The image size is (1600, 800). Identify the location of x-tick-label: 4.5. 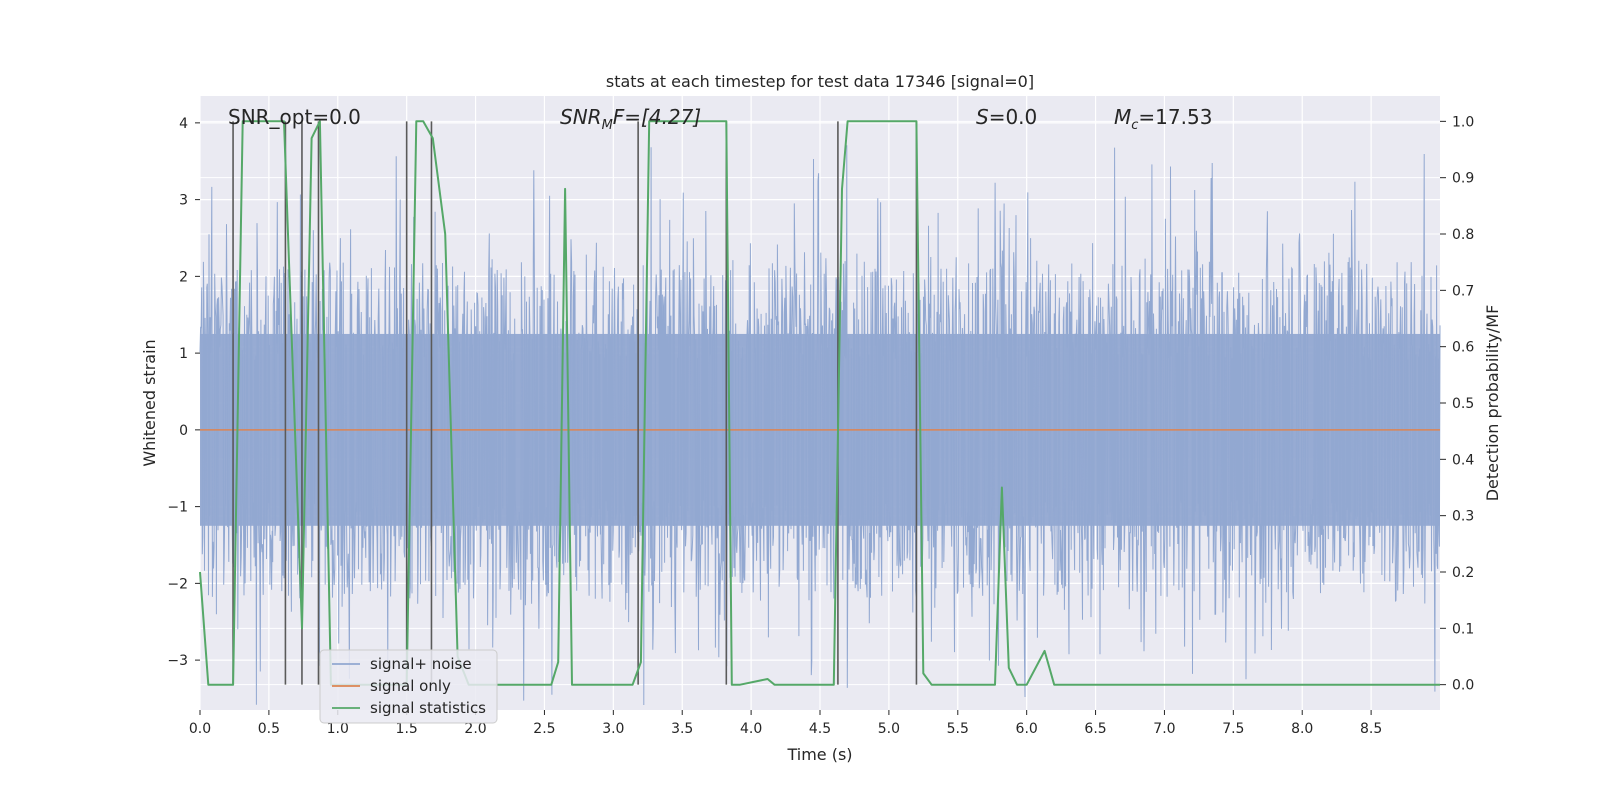
(820, 729).